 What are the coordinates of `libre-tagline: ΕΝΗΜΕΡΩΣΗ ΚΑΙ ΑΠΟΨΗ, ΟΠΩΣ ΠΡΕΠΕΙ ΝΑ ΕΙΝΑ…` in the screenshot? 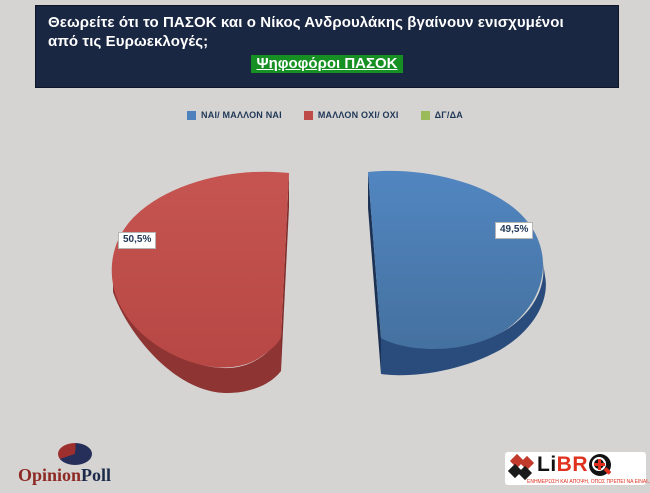 It's located at (588, 482).